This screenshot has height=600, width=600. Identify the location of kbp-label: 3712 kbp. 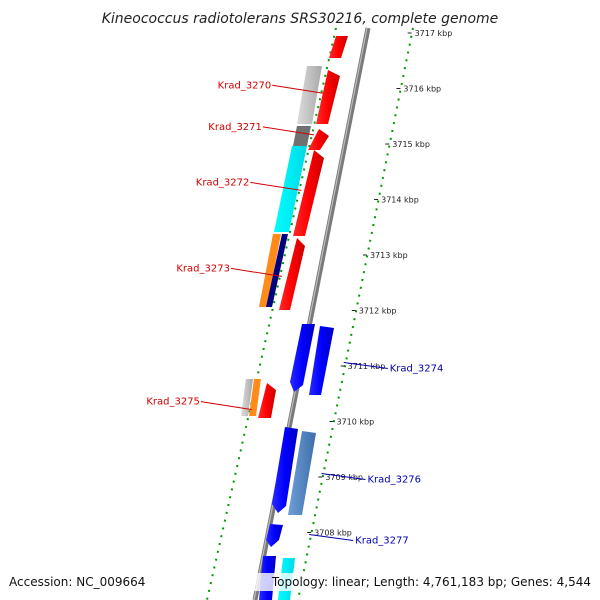
(378, 311).